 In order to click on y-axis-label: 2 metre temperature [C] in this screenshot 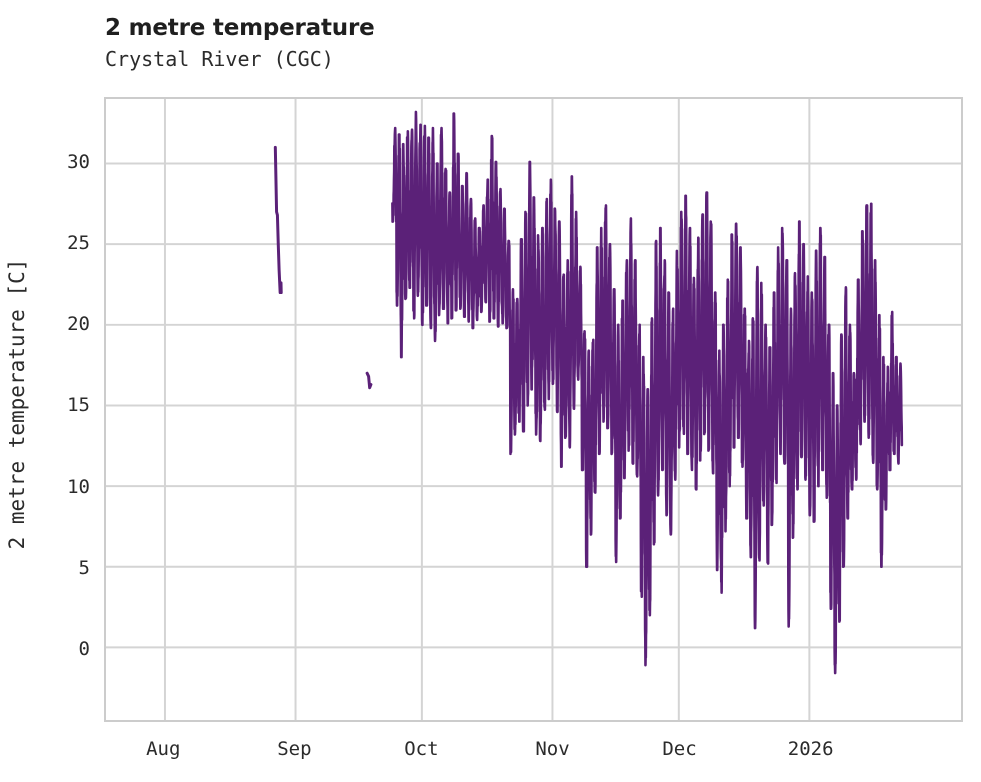, I will do `click(17, 404)`.